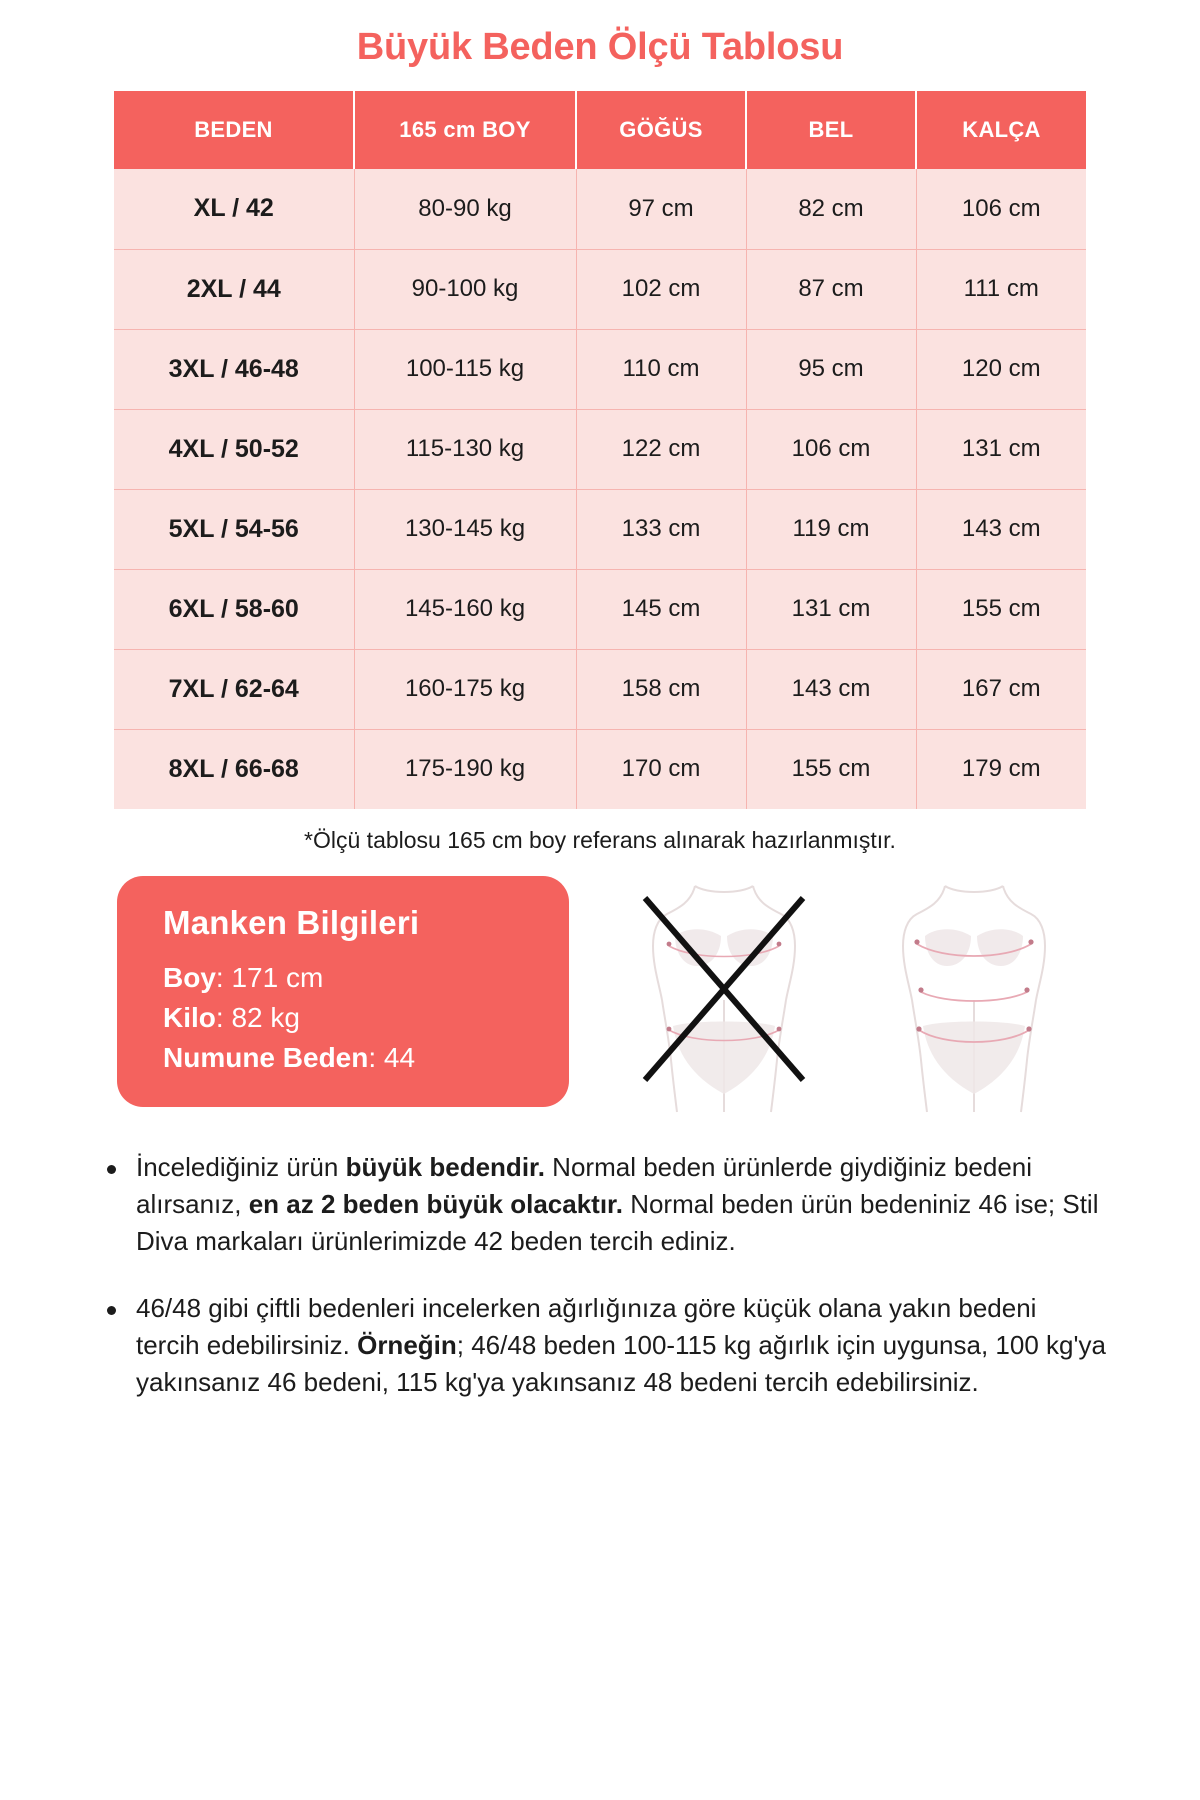 This screenshot has width=1200, height=1800. Describe the element at coordinates (257, 1017) in the screenshot. I see `model-weight-value: : 82 kg` at that location.